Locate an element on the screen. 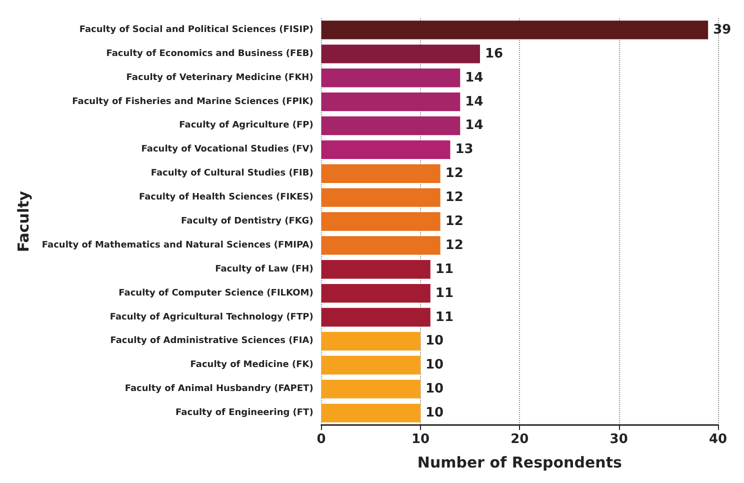  y-tick-label: Faculty of Health Sciences (FIKES) is located at coordinates (226, 197).